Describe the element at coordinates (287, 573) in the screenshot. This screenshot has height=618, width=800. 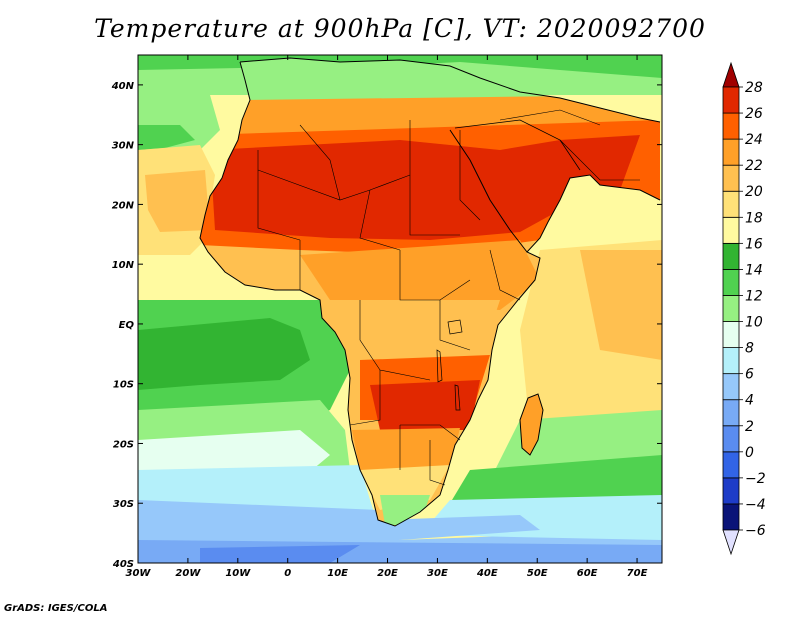
I see `x-tick-label: 0` at that location.